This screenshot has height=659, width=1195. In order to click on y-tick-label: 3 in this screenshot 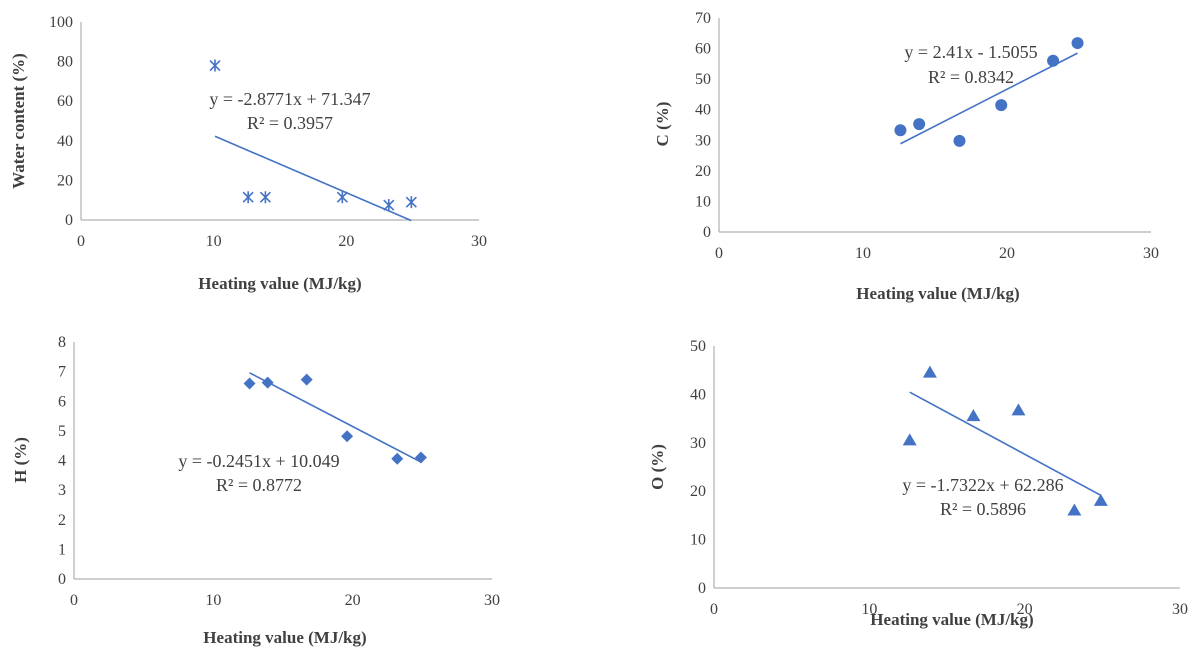, I will do `click(62, 490)`.